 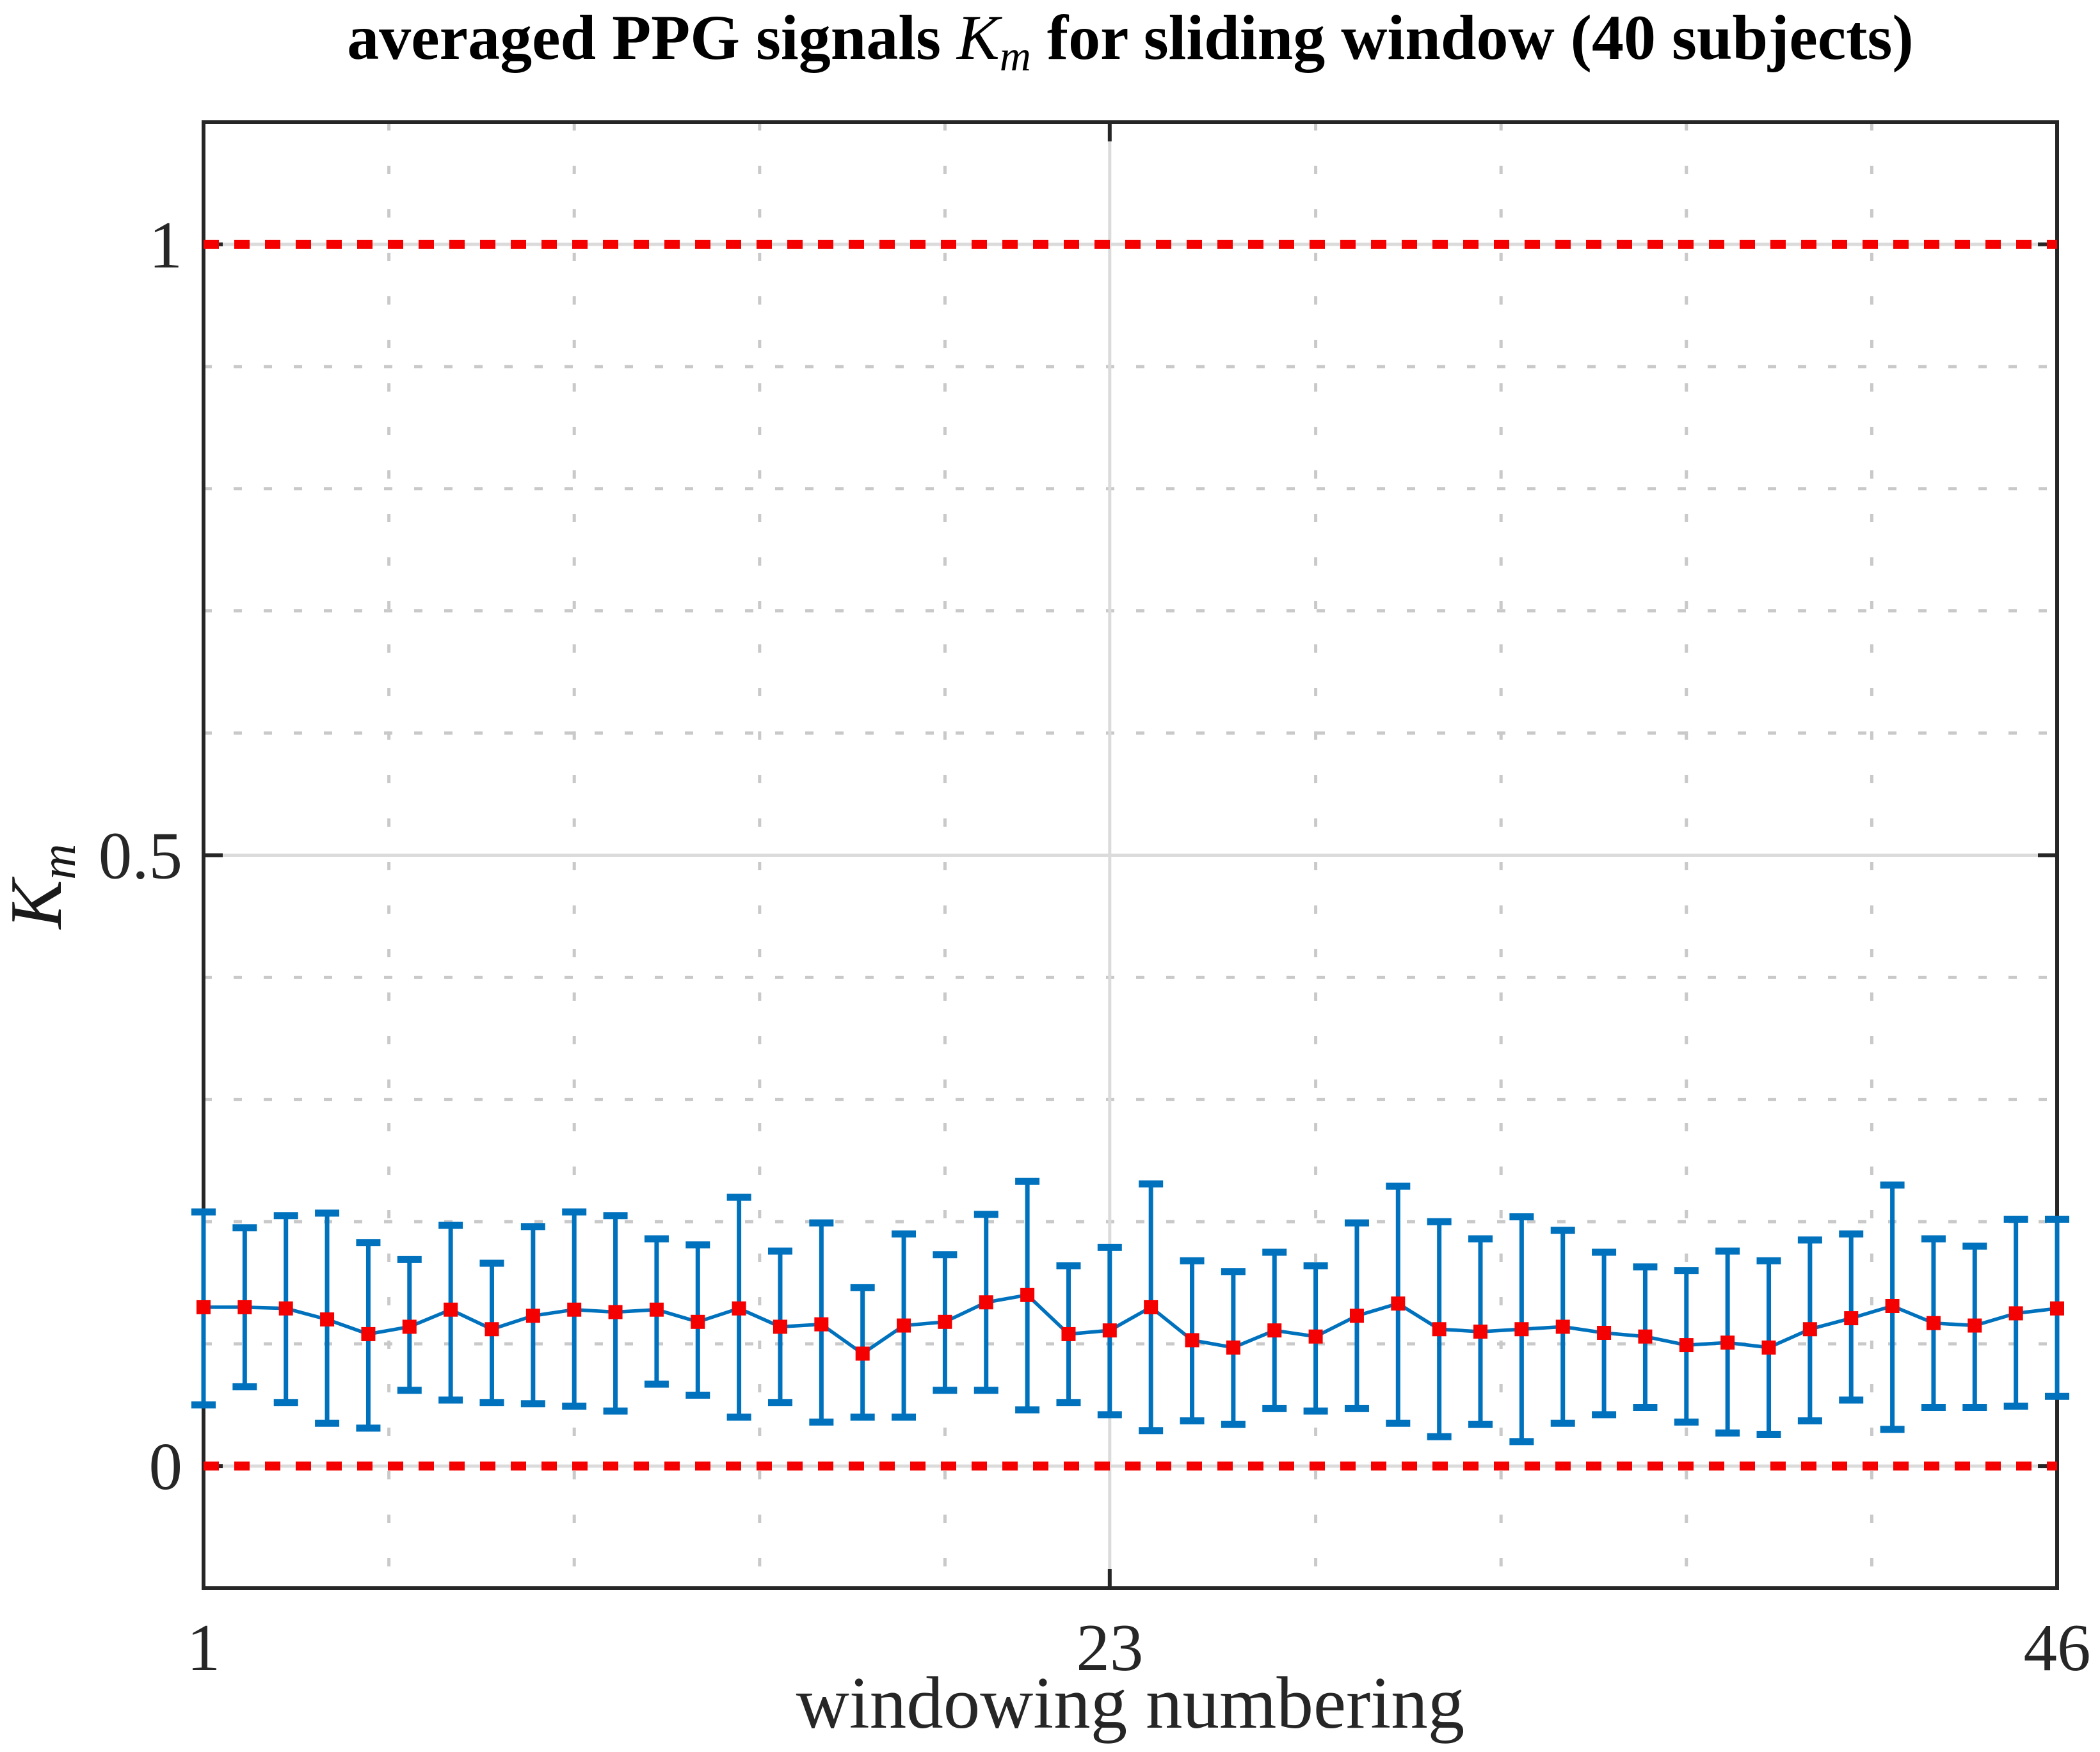 I want to click on error-bars, so click(x=1130, y=1311).